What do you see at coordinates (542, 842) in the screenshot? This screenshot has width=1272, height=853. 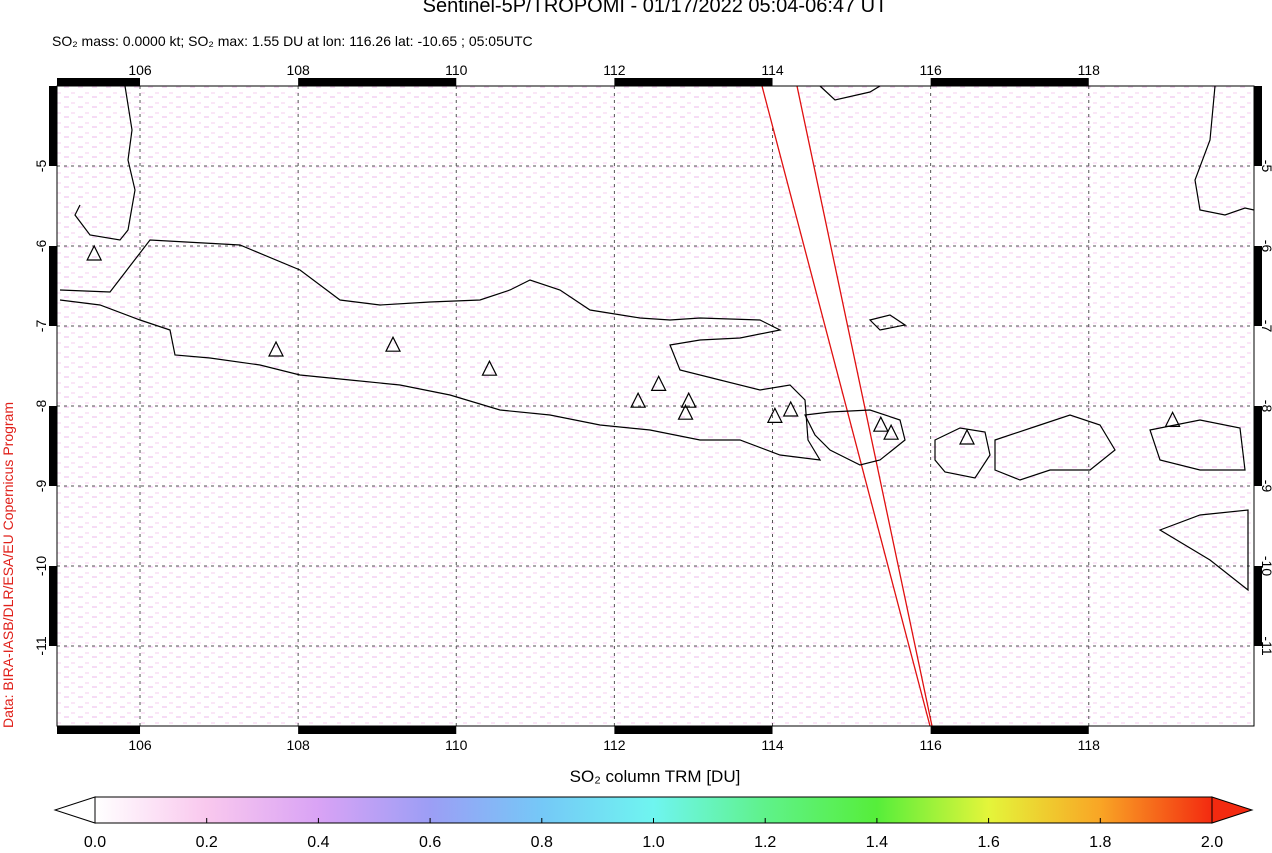 I see `colorbar-tick-label: 0.8` at bounding box center [542, 842].